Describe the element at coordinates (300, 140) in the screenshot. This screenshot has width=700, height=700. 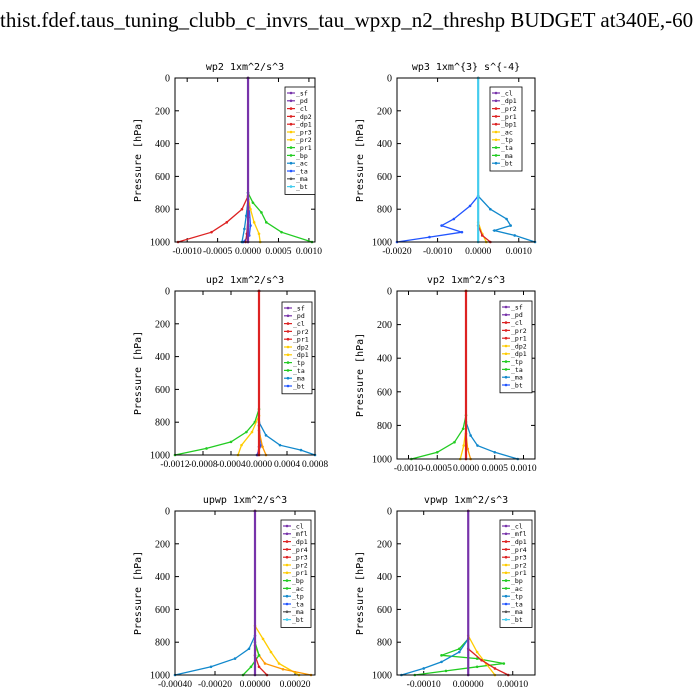
I see `legend-box` at that location.